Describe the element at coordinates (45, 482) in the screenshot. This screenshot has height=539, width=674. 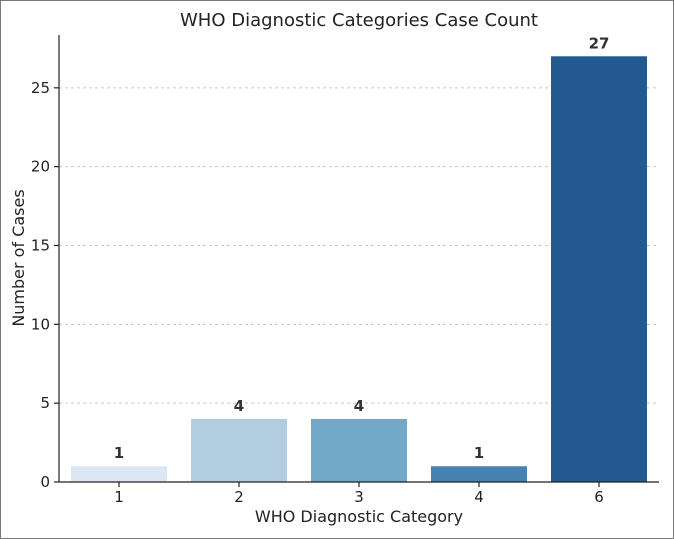
I see `y-tick-label-0: 0` at that location.